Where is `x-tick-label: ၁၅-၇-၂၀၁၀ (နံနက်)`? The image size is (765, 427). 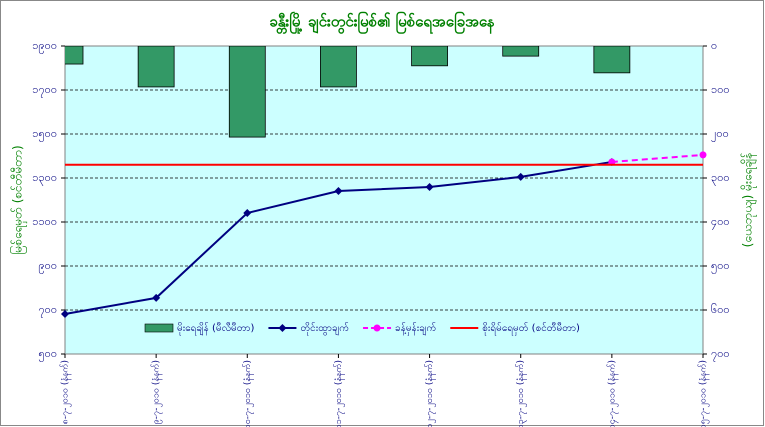 x-tick-label: ၁၅-၇-၂၀၁၀ (နံနက်) is located at coordinates (704, 393).